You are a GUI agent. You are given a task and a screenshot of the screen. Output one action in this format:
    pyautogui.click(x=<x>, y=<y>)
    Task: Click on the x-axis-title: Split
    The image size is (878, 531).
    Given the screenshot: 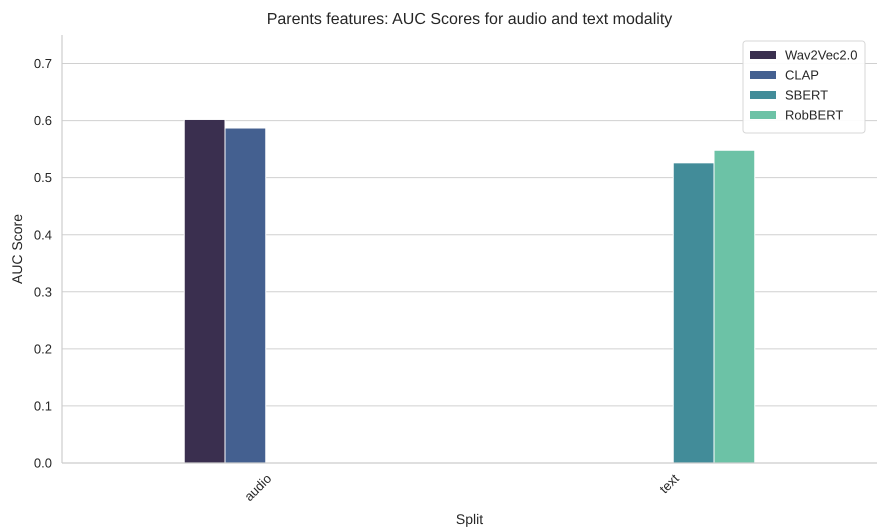 What is the action you would take?
    pyautogui.click(x=470, y=519)
    